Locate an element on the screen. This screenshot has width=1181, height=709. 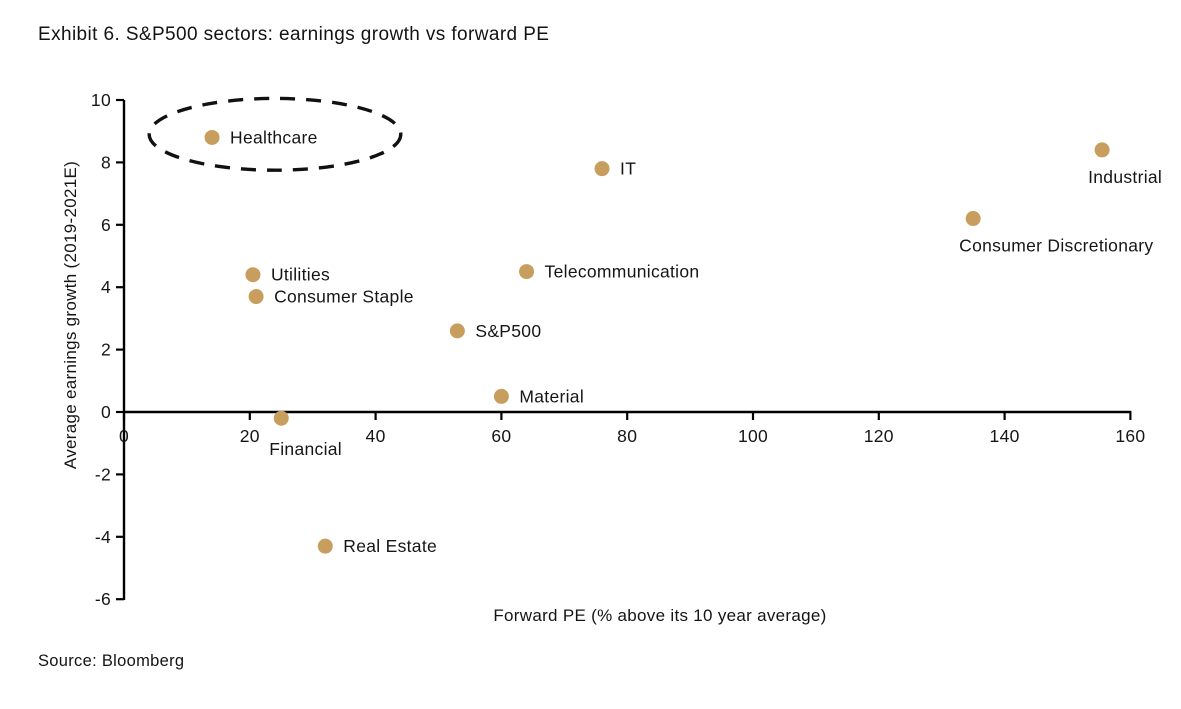
x-tick-label: 0 is located at coordinates (124, 436).